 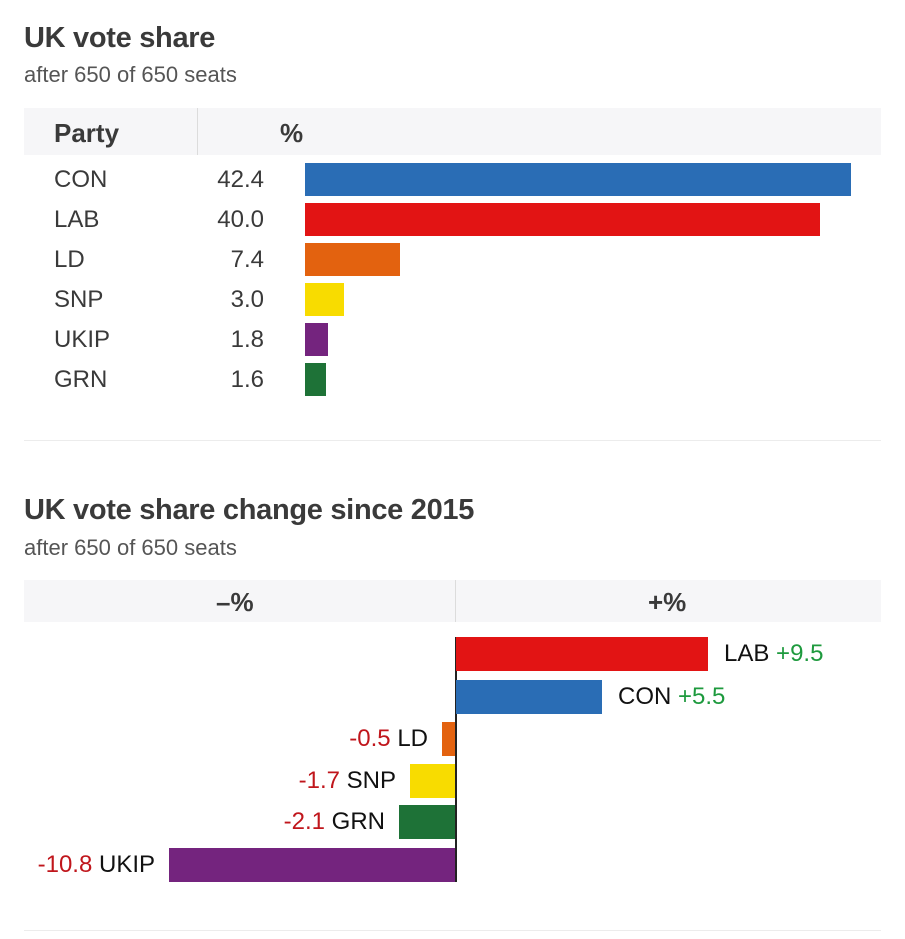 I want to click on party-column-header: Party, so click(x=87, y=133).